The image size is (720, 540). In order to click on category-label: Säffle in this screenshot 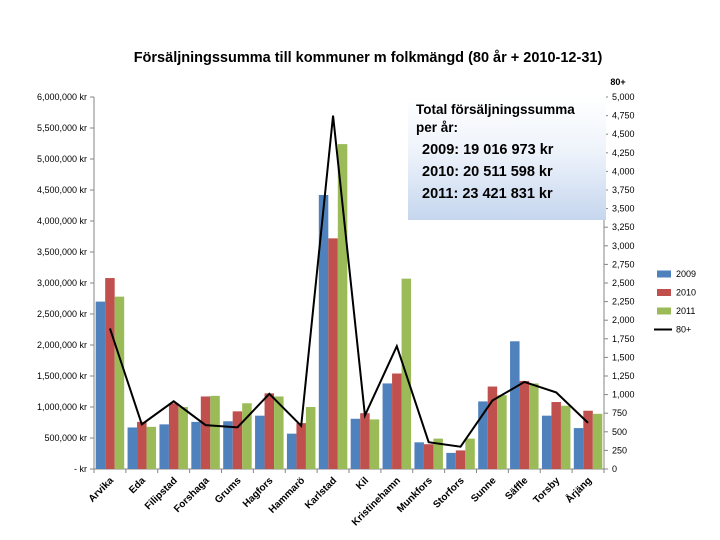, I will do `click(516, 488)`.